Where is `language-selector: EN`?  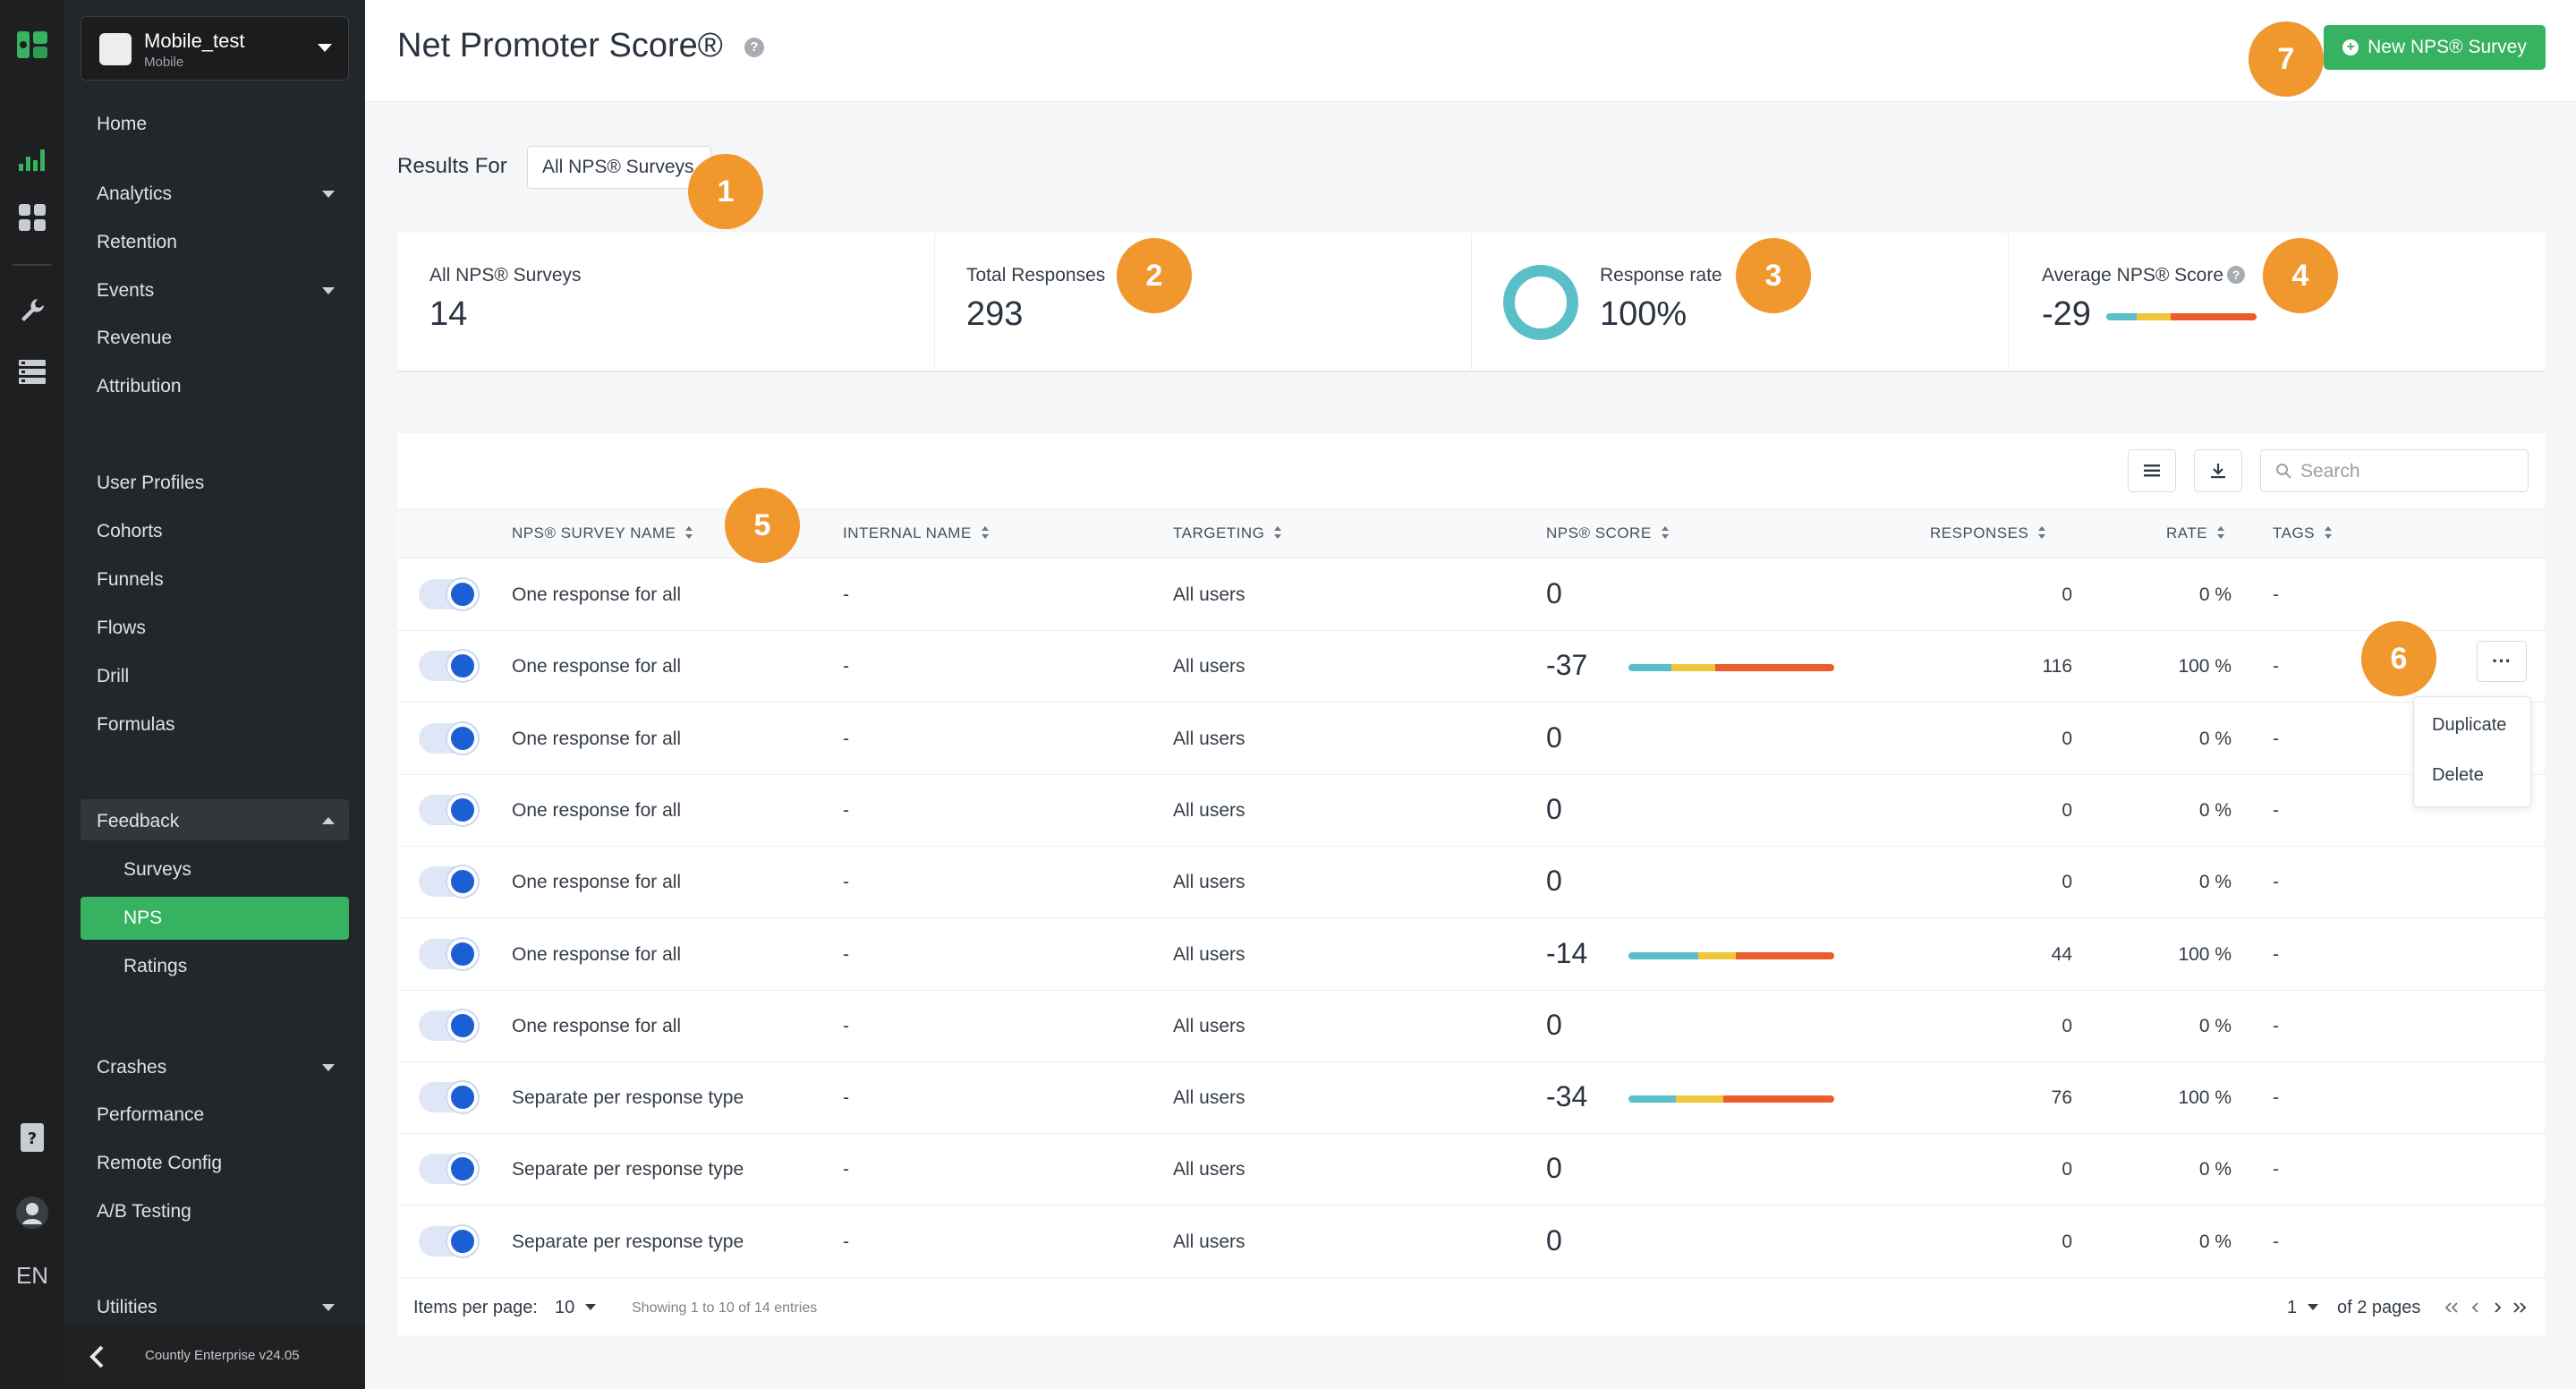
language-selector: EN is located at coordinates (32, 1275).